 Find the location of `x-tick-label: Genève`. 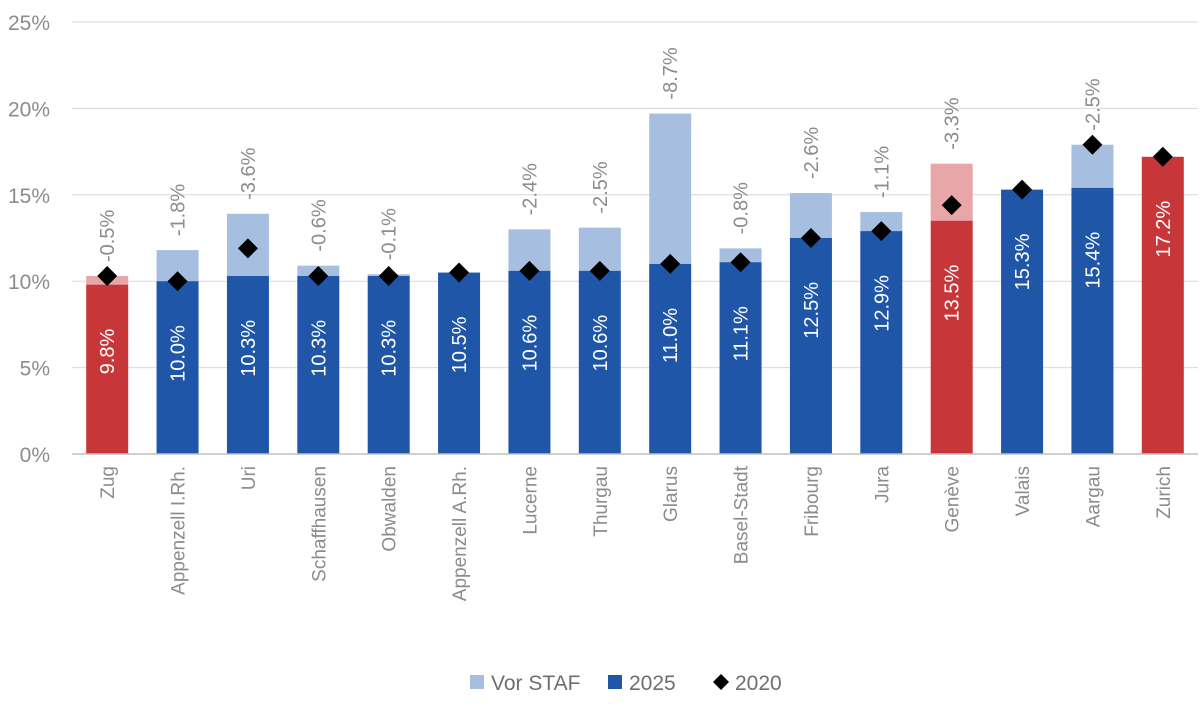

x-tick-label: Genève is located at coordinates (953, 499).